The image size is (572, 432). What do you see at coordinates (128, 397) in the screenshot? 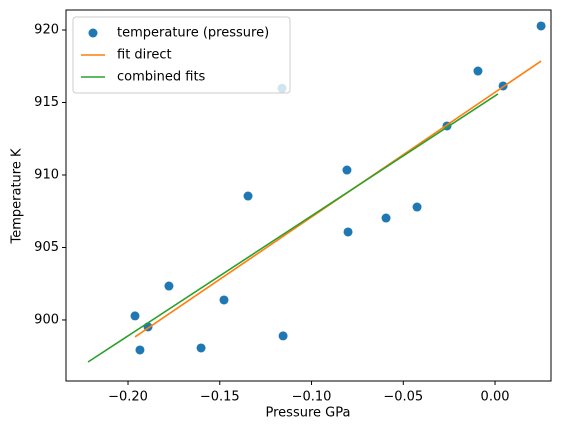
I see `x-tick-label: −0.20` at bounding box center [128, 397].